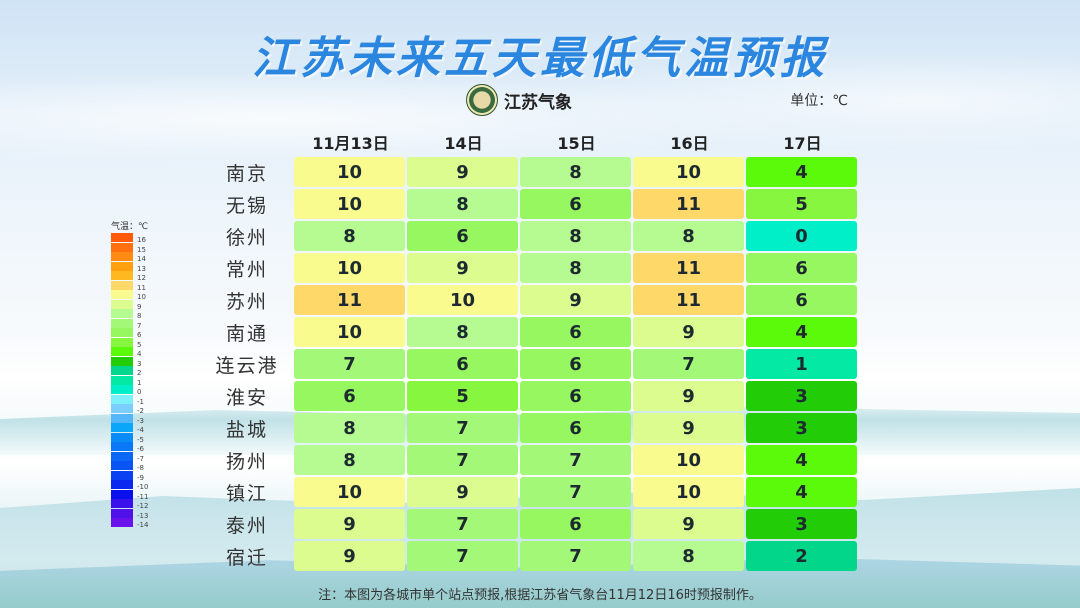 The height and width of the screenshot is (608, 1080). I want to click on legend-item: 12, so click(141, 276).